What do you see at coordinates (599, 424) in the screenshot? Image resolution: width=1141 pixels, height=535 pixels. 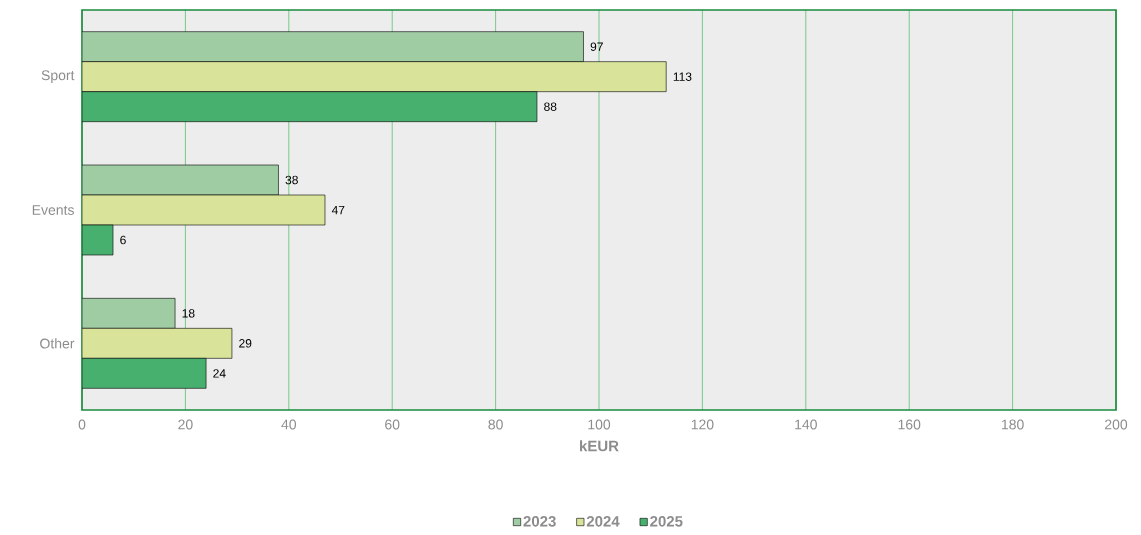 I see `x-tick-label: 100` at bounding box center [599, 424].